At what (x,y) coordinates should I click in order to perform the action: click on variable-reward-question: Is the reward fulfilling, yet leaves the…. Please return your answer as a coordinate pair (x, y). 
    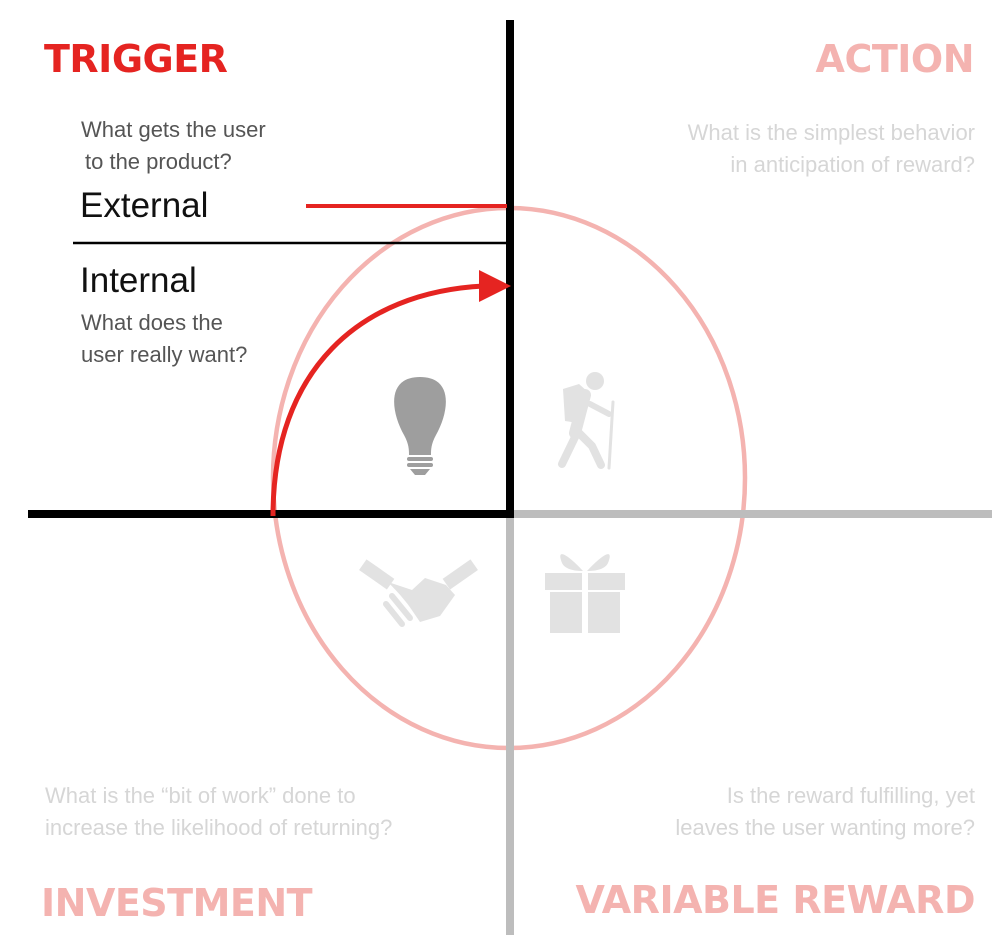
    Looking at the image, I should click on (825, 812).